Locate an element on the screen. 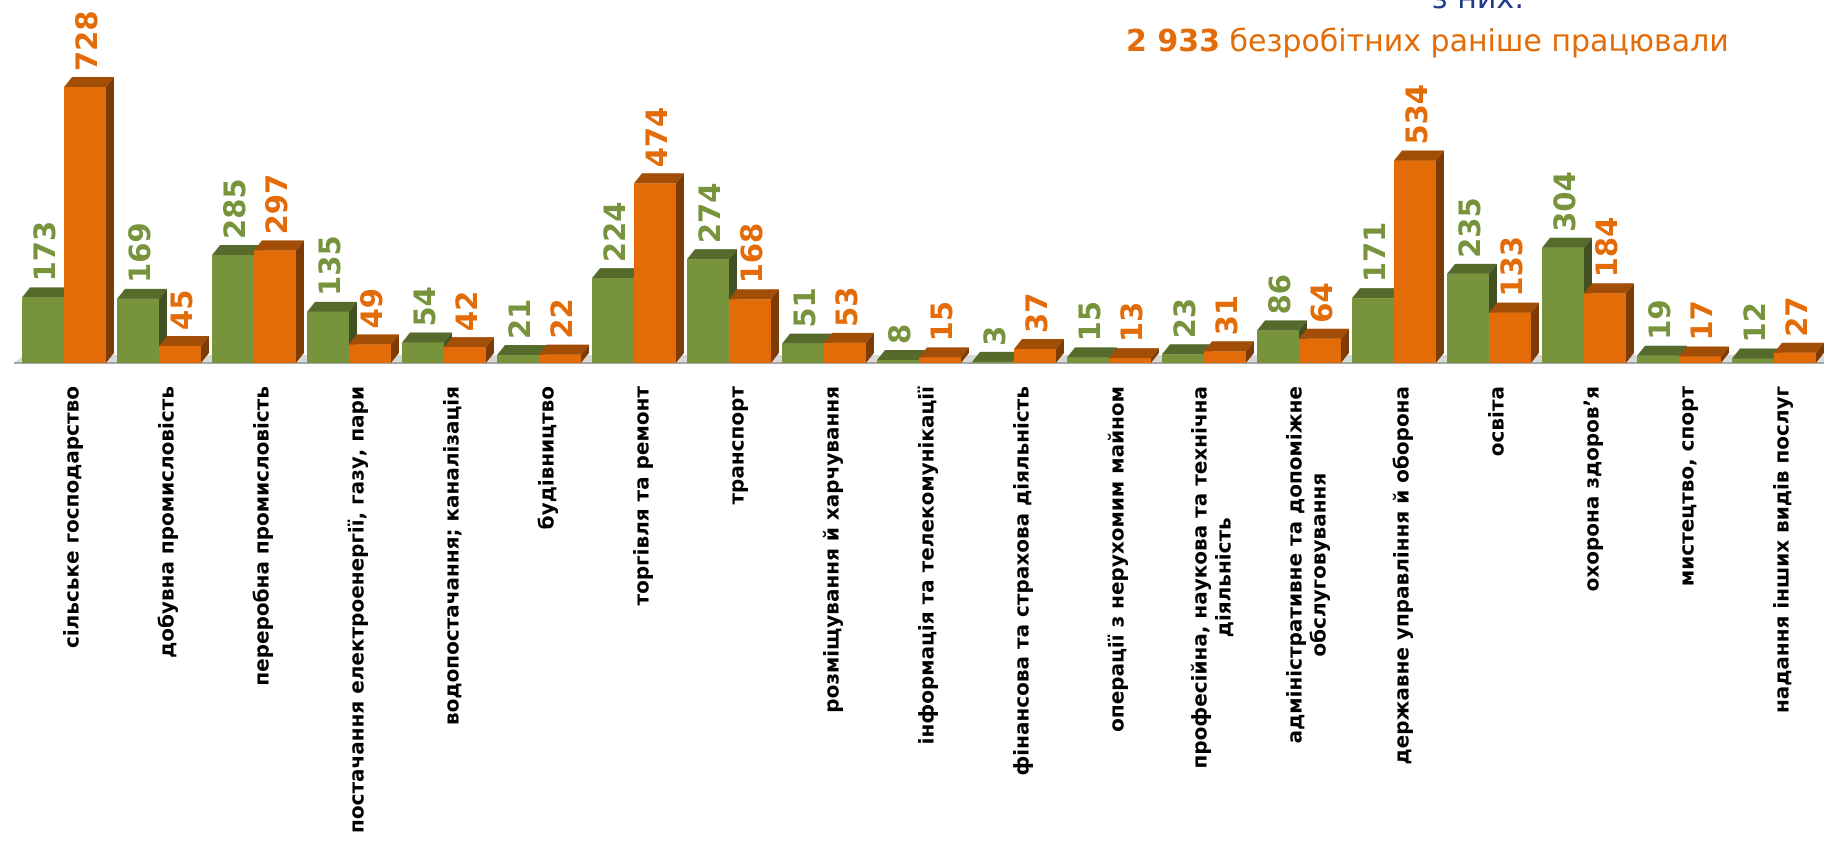  label-line: постачання електроенергії, газу, пари is located at coordinates (357, 609).